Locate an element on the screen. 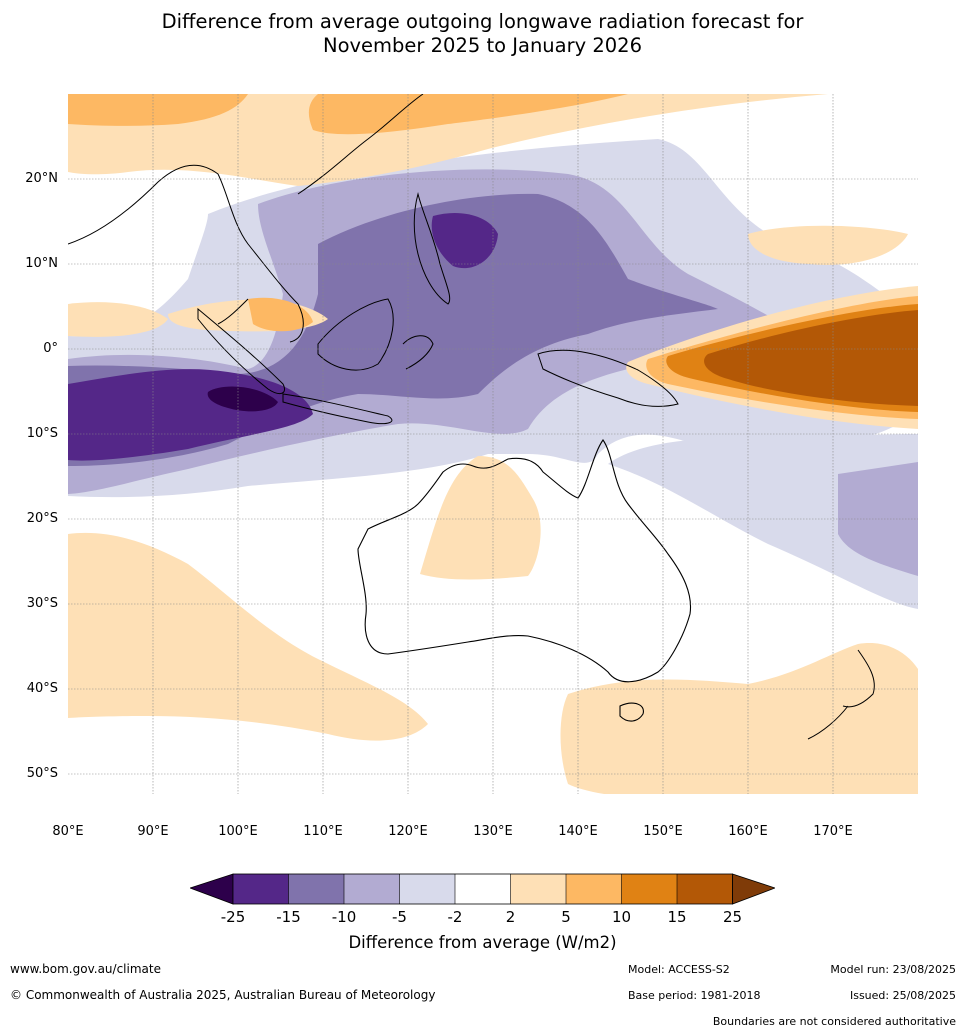 This screenshot has width=965, height=1035. philippines-coastline is located at coordinates (432, 248).